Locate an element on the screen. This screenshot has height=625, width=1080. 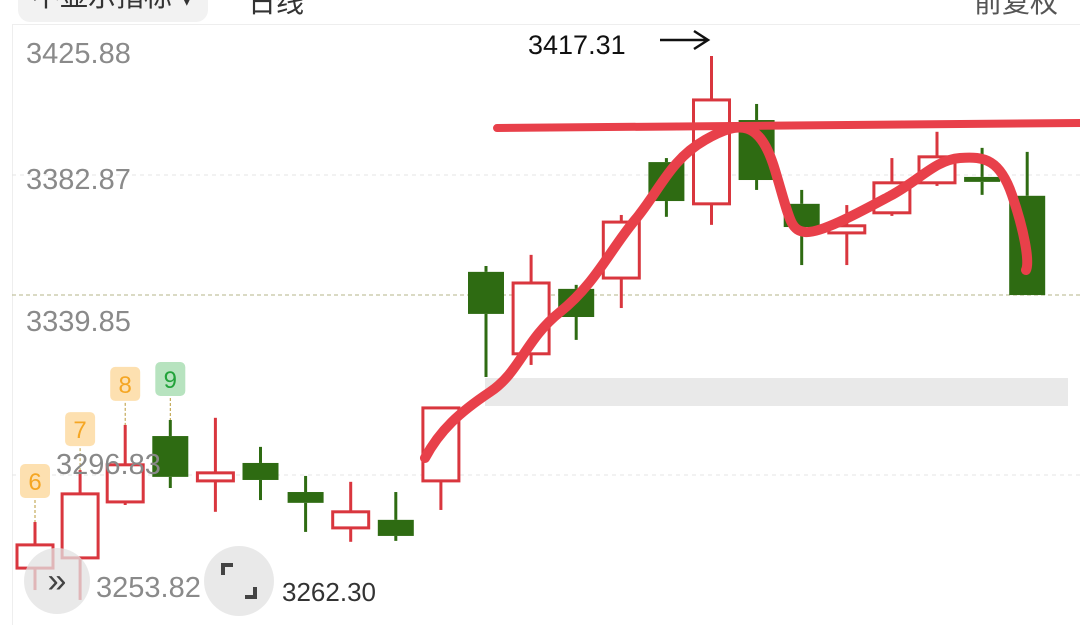
fullscreen-icon is located at coordinates (239, 581).